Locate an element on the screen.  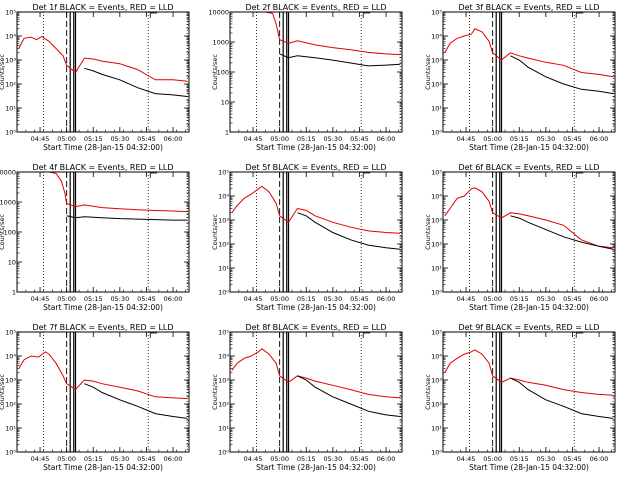
y-tick-label: 100 is located at coordinates (10, 233).